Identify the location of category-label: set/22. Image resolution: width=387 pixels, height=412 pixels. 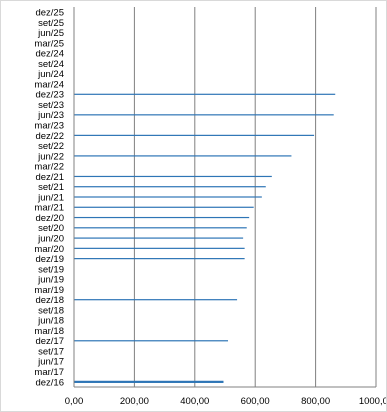
(51, 146).